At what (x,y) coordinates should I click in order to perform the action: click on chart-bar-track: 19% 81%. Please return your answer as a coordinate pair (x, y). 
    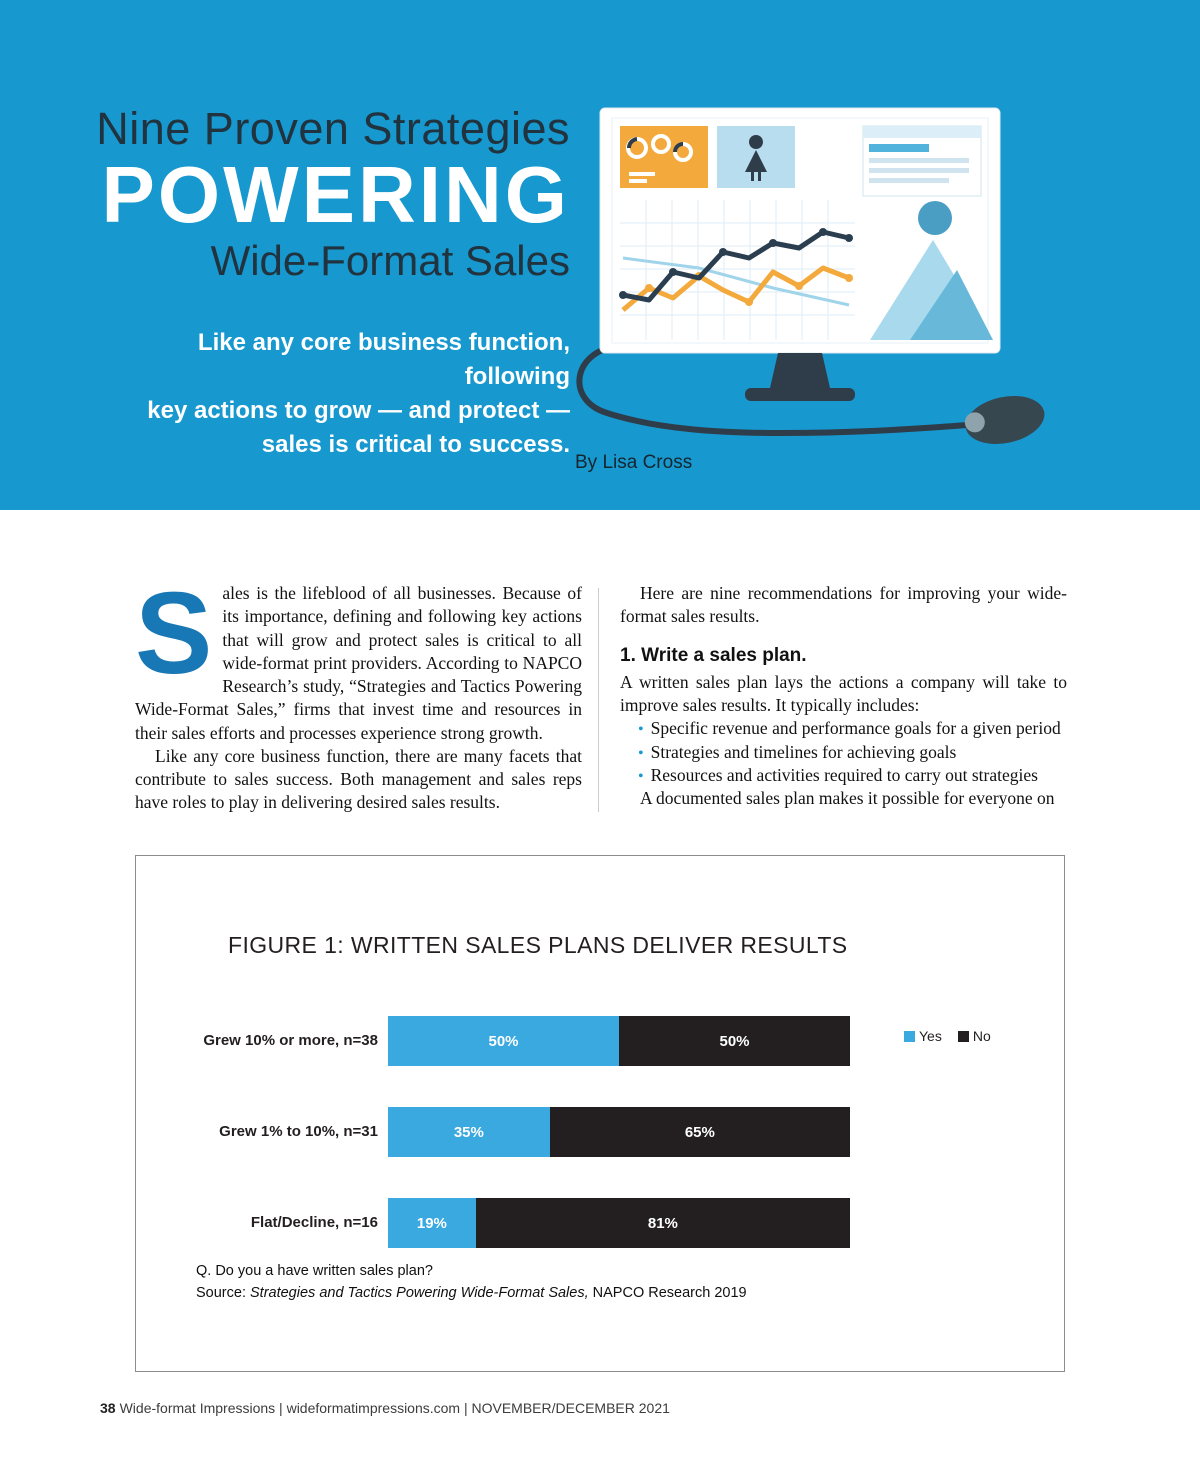
    Looking at the image, I should click on (619, 1223).